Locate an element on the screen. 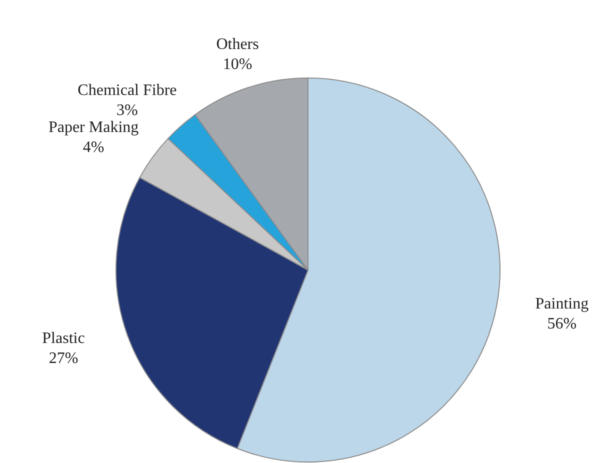  slice-label: Chemical Fibre is located at coordinates (127, 90).